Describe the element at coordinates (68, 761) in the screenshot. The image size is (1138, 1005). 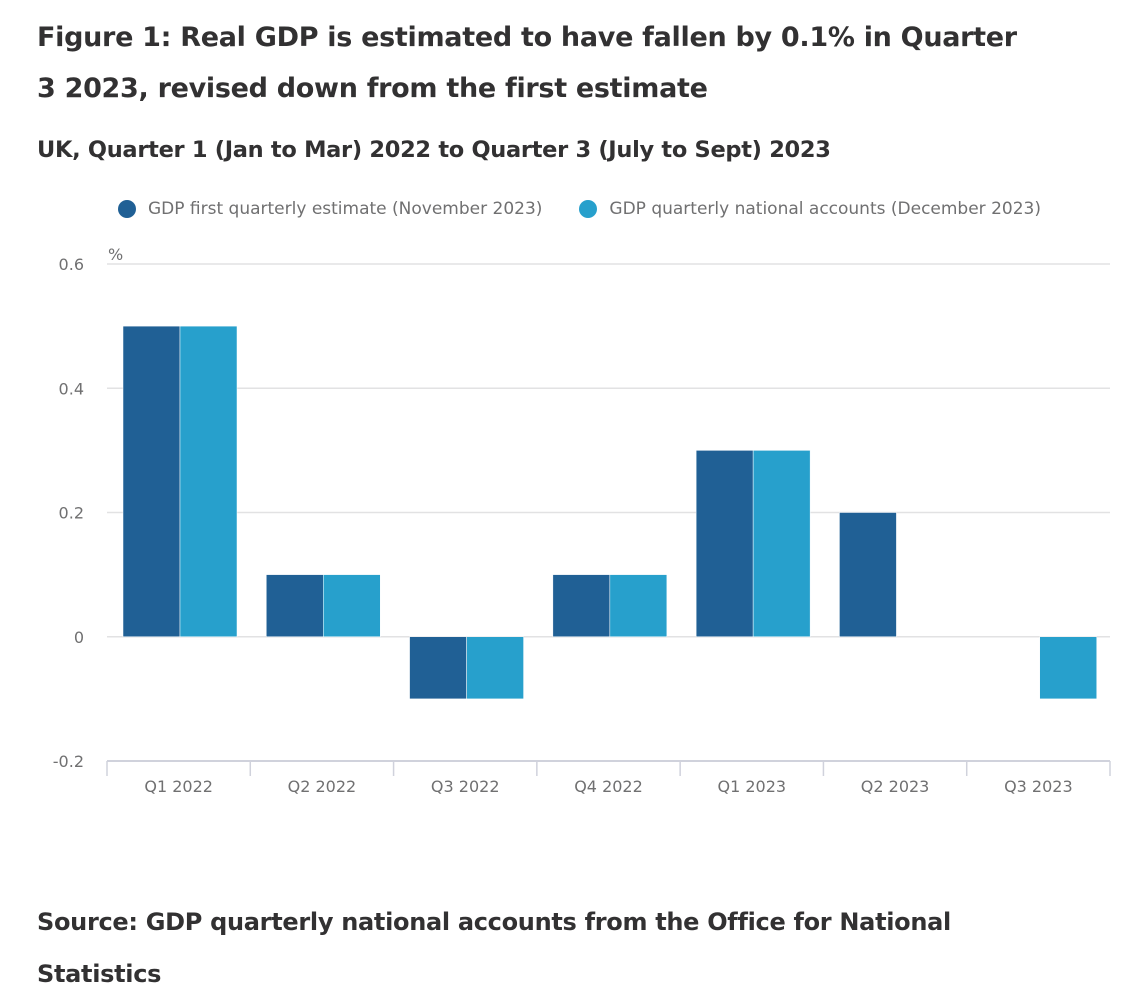
I see `y-tick-label: -0.2` at that location.